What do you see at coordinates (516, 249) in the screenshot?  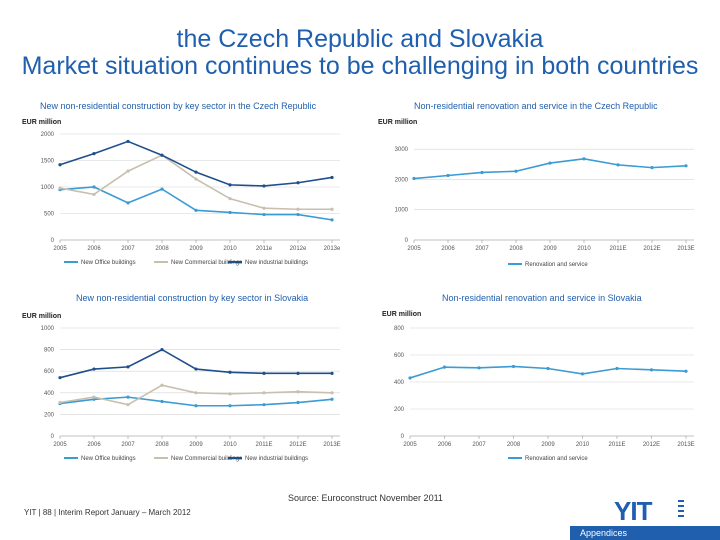 I see `x-tick-label: 2008` at bounding box center [516, 249].